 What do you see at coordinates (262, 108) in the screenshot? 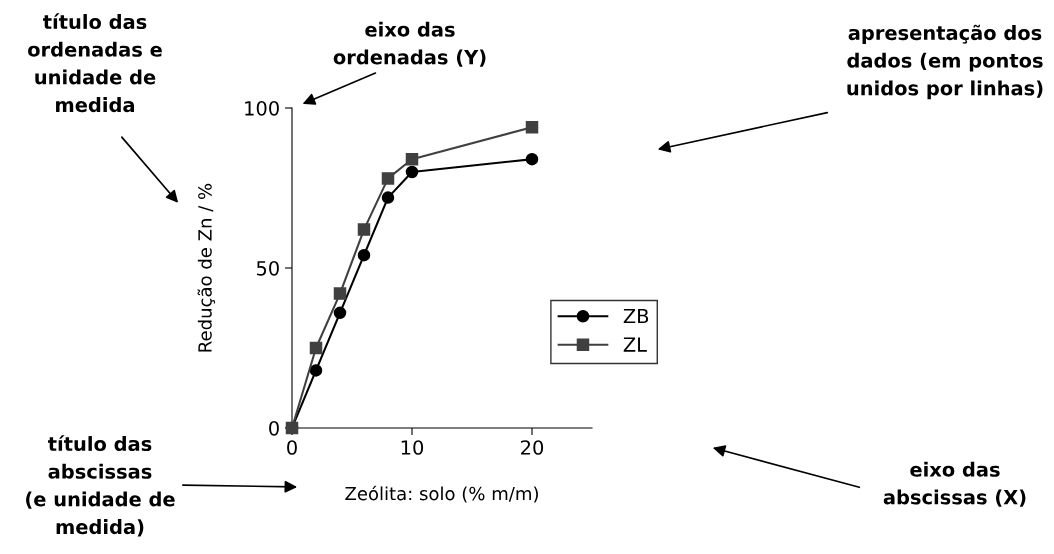
I see `y-tick-label: 100` at bounding box center [262, 108].